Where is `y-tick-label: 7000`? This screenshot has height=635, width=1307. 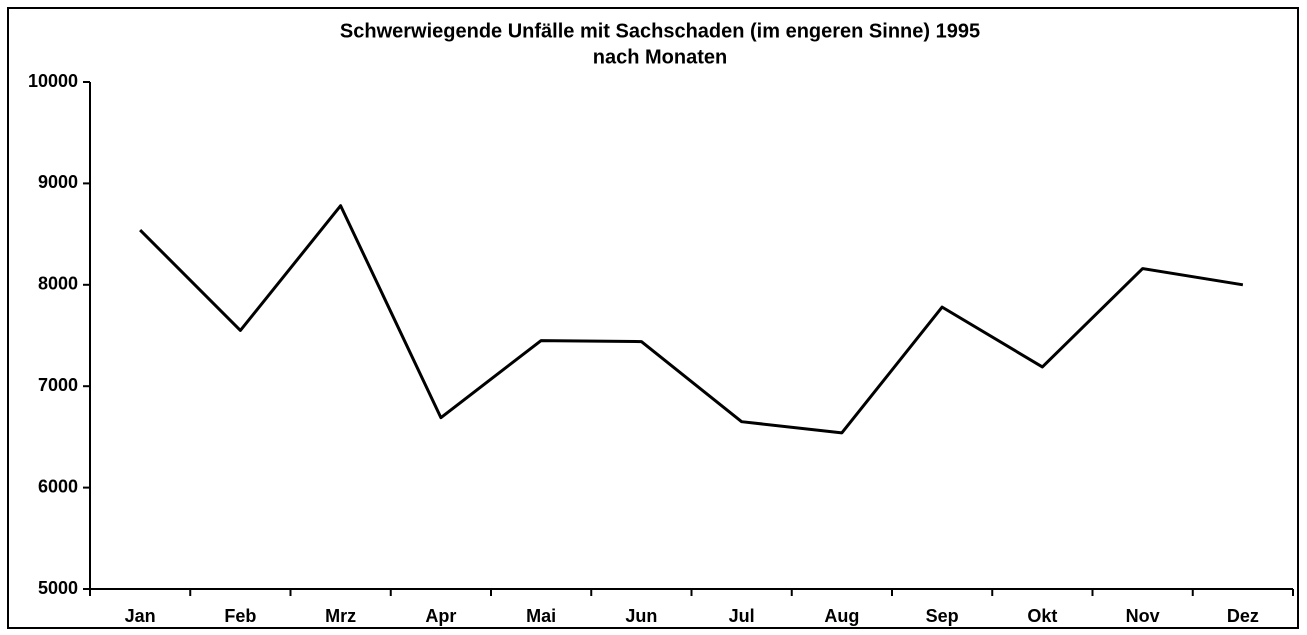
y-tick-label: 7000 is located at coordinates (58, 385).